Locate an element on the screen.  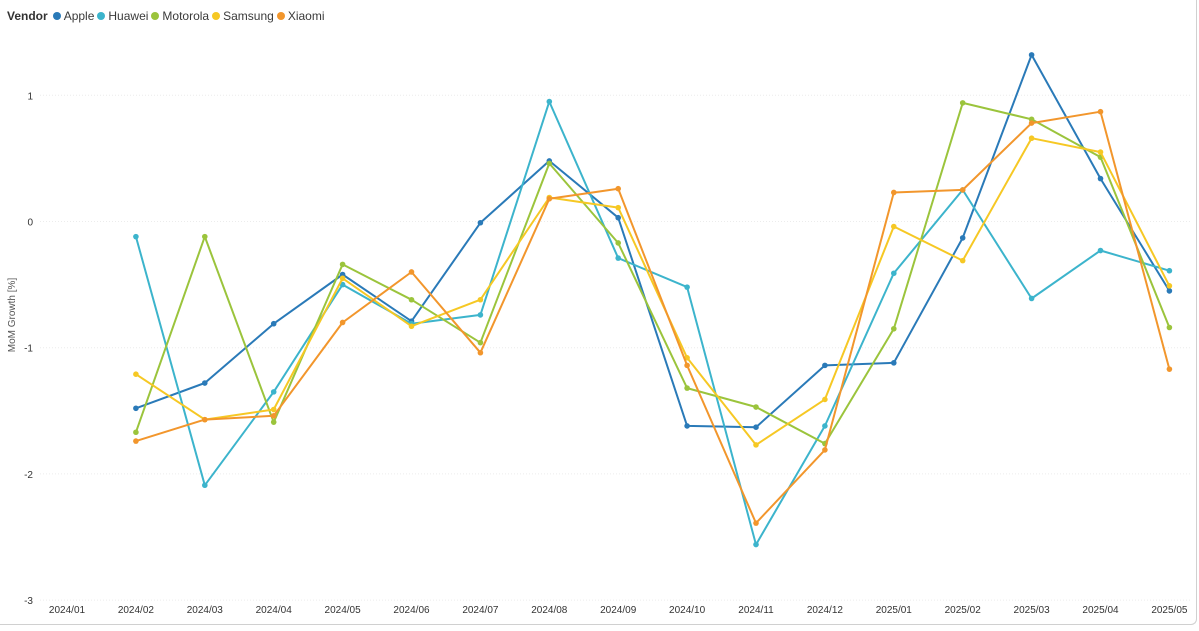
legend-item-motorola: Motorola is located at coordinates (180, 16).